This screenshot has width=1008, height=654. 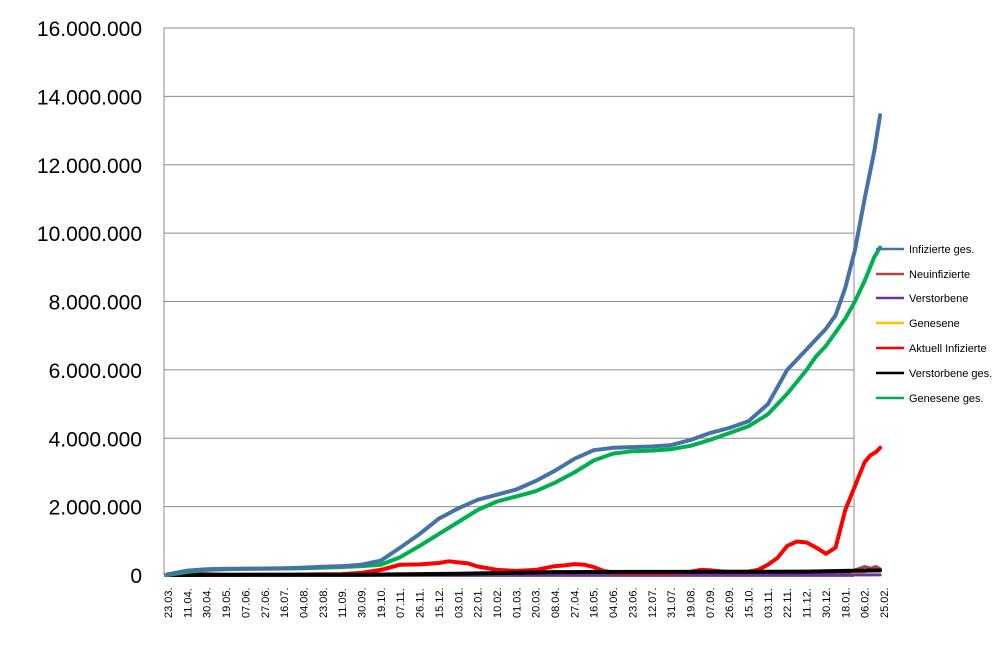 I want to click on x-tick-label: 26.11., so click(x=421, y=603).